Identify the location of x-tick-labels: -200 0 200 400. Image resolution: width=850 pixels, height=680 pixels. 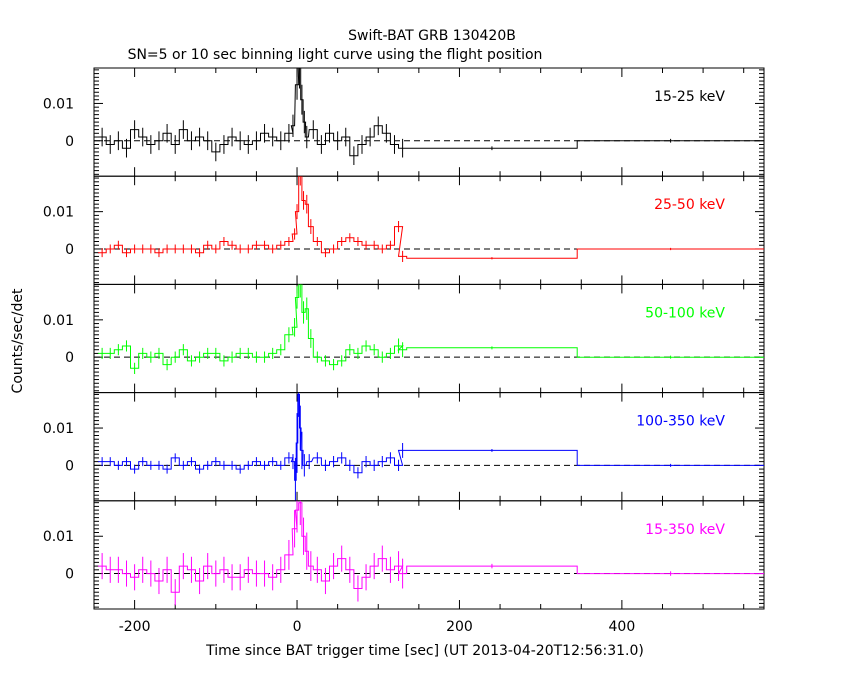
(377, 627).